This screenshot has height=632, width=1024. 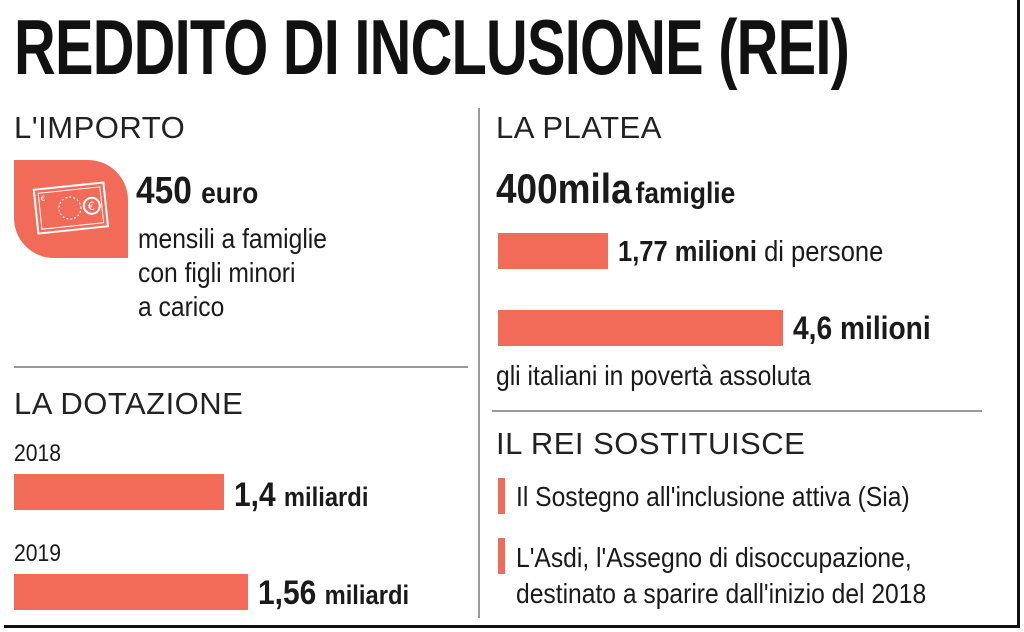 I want to click on platea-heading: LA PLATEA, so click(x=579, y=127).